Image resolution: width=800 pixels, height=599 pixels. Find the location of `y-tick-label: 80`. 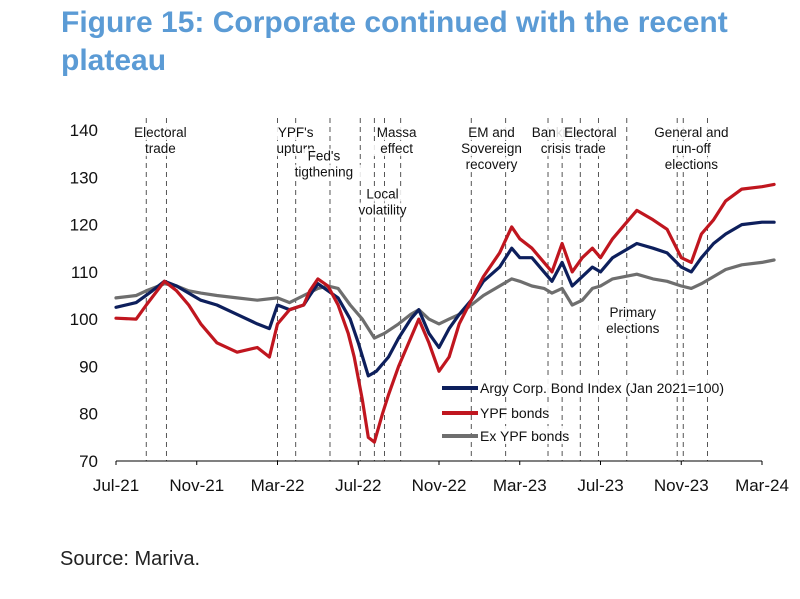

y-tick-label: 80 is located at coordinates (88, 414).